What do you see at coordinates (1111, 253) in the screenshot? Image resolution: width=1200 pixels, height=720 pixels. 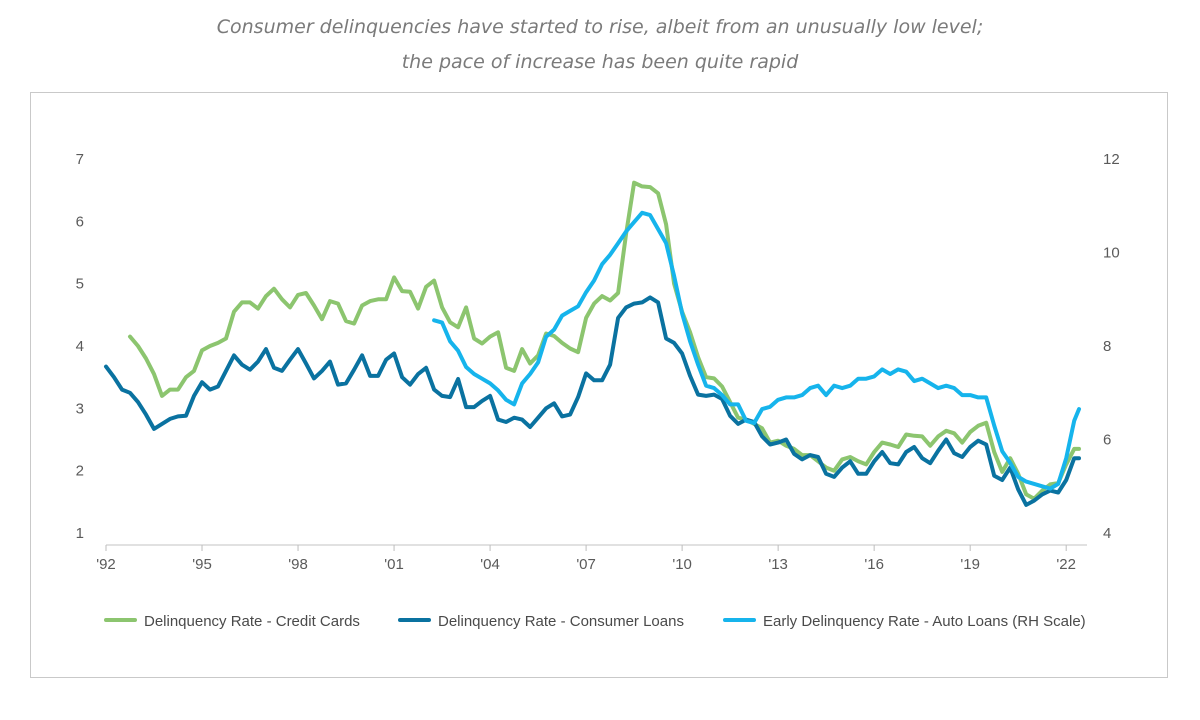 I see `y-right-tick-label: 10` at bounding box center [1111, 253].